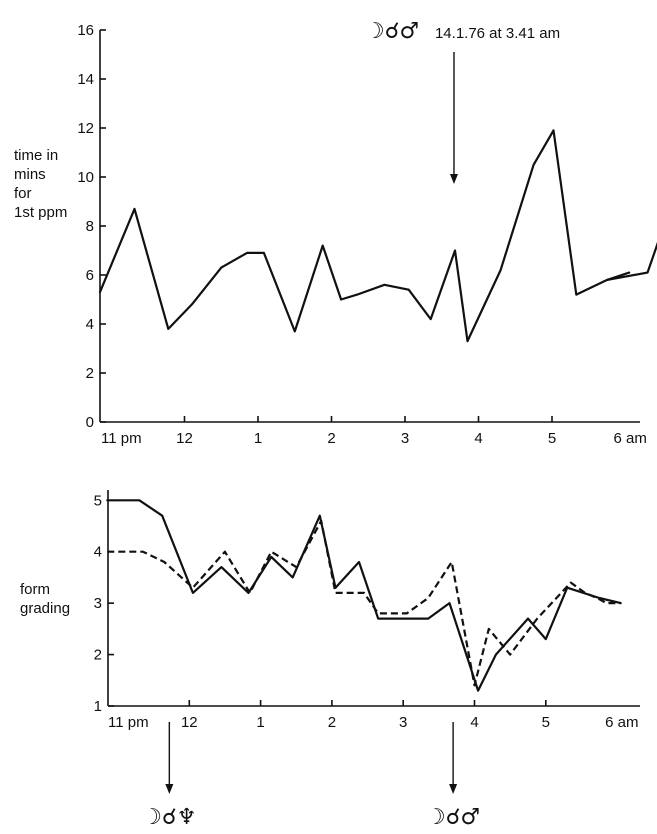 This screenshot has width=657, height=834. Describe the element at coordinates (40, 212) in the screenshot. I see `y-axis-label-line: 1st ppm` at that location.